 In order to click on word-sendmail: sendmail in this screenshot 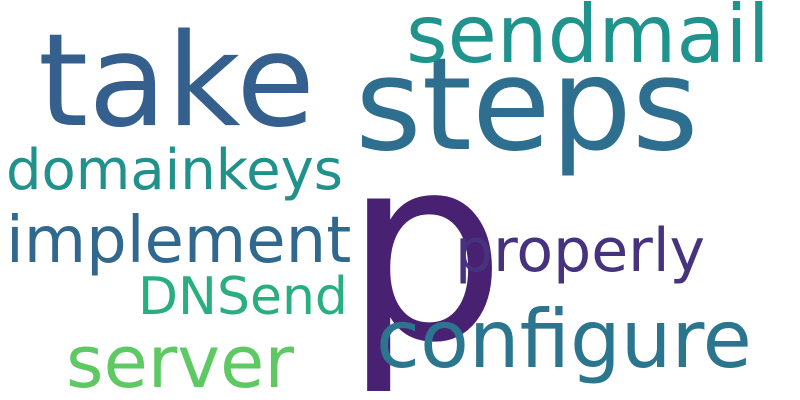, I will do `click(588, 40)`.